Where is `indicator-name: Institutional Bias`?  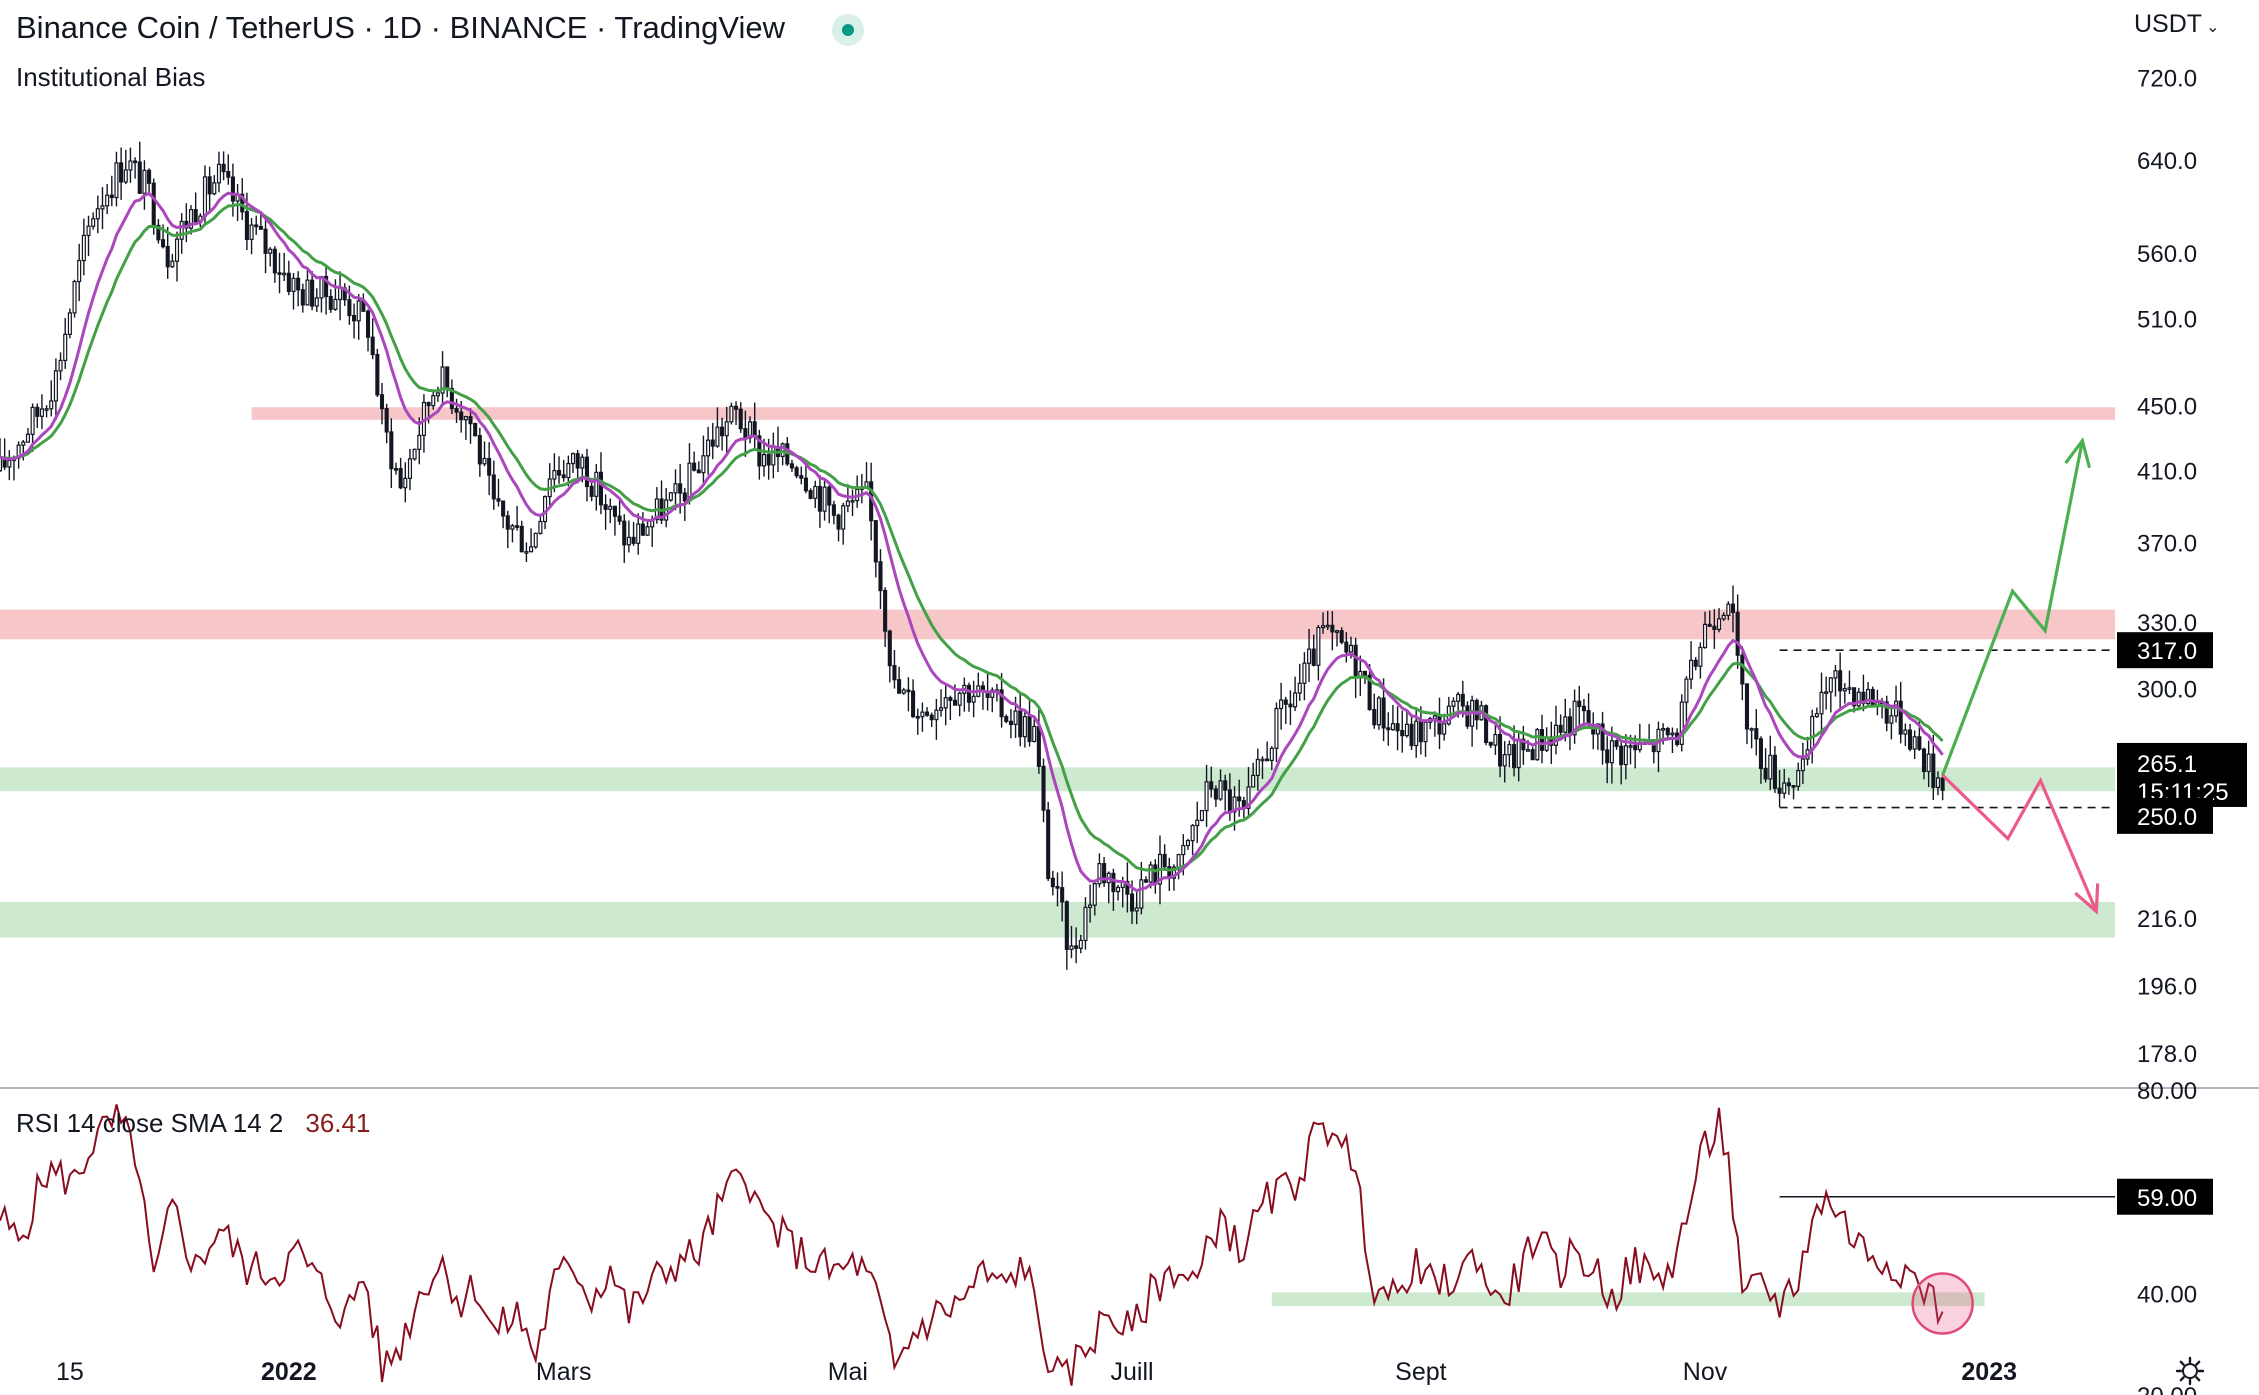
indicator-name: Institutional Bias is located at coordinates (111, 77).